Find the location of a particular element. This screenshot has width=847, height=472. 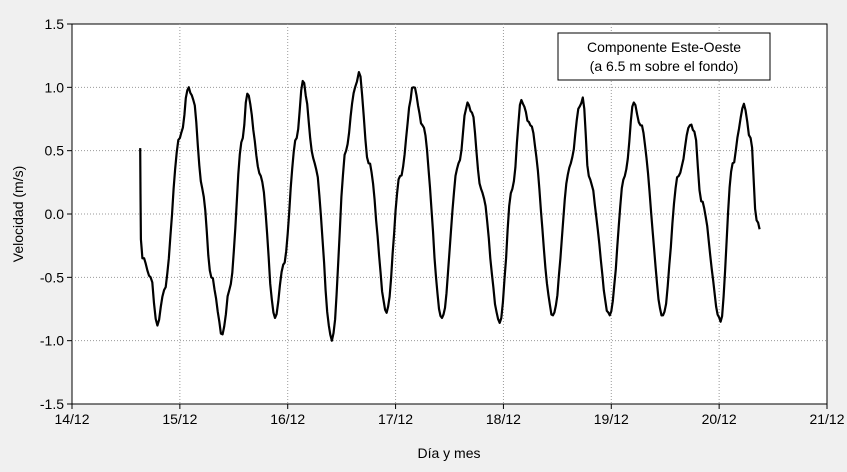

legend-line-1: Componente Este-Oeste is located at coordinates (664, 47).